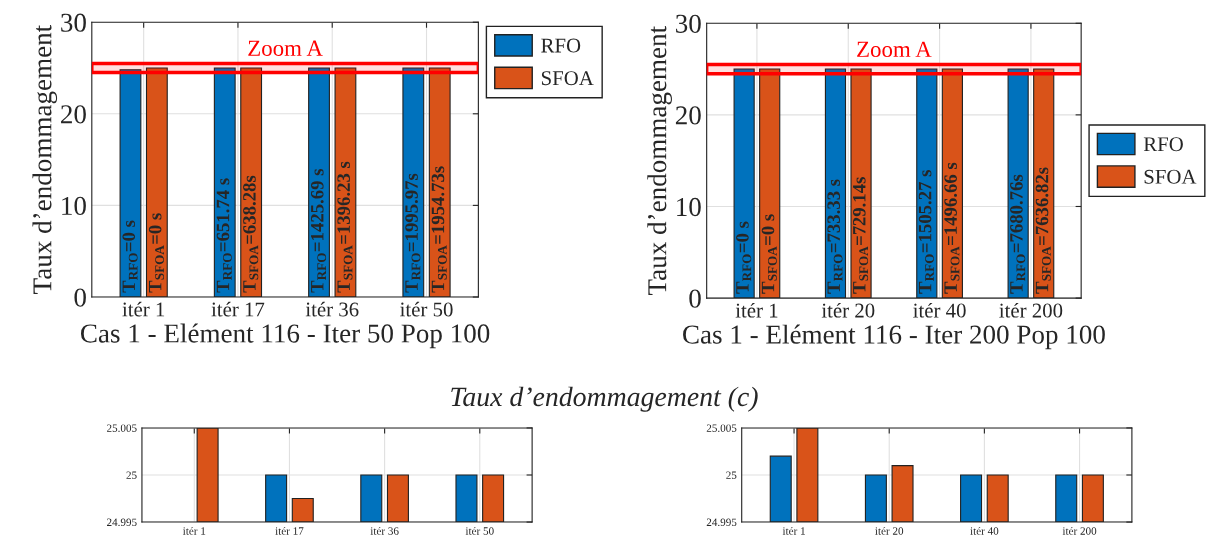  What do you see at coordinates (251, 234) in the screenshot?
I see `annotation: T$_{SFOA}$=638.28s` at bounding box center [251, 234].